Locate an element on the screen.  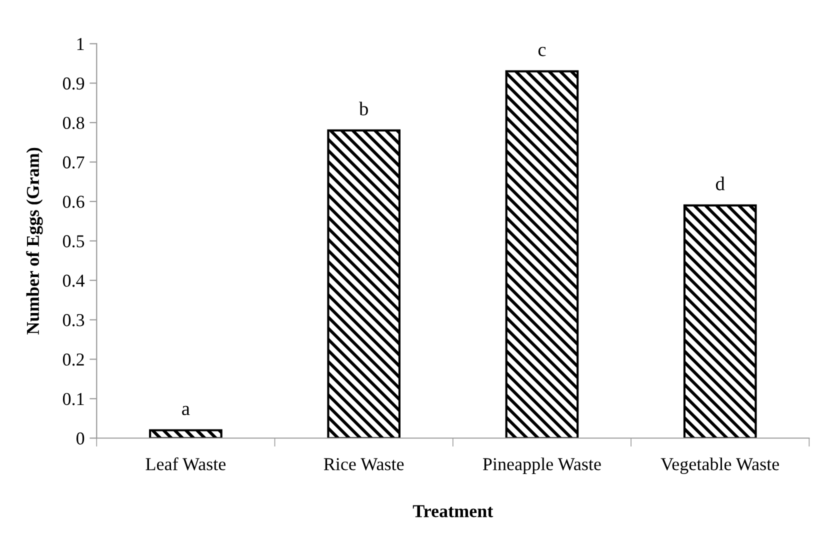
annotation: d is located at coordinates (720, 183).